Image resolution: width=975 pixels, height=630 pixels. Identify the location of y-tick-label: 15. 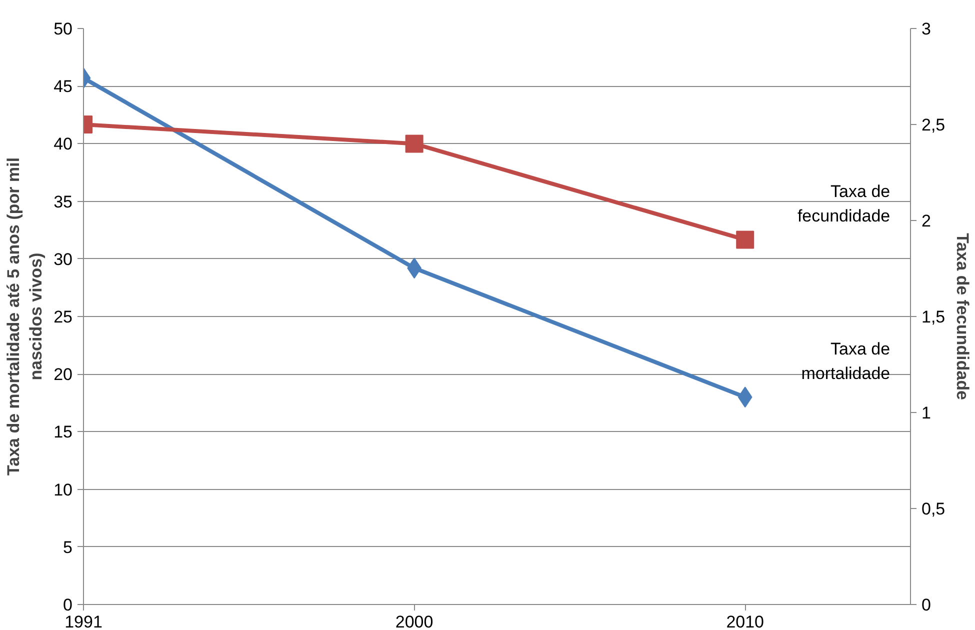
(63, 432).